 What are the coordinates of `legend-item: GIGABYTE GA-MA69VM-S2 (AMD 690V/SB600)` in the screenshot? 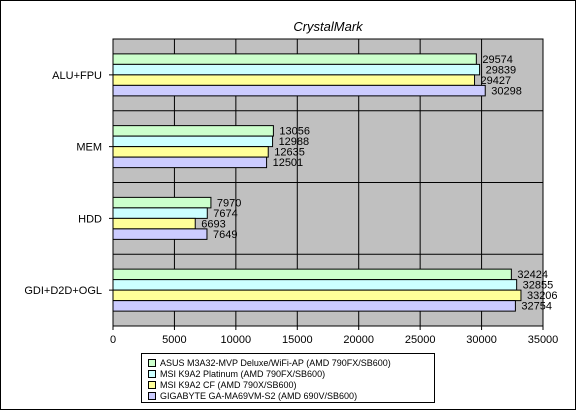 It's located at (252, 395).